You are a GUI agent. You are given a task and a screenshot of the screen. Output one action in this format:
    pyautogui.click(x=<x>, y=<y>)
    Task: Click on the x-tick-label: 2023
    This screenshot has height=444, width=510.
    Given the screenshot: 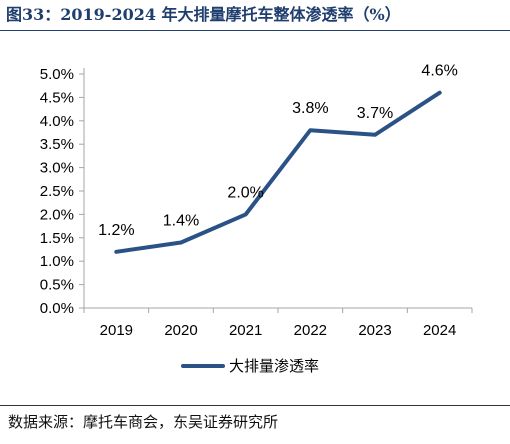 What is the action you would take?
    pyautogui.click(x=374, y=330)
    